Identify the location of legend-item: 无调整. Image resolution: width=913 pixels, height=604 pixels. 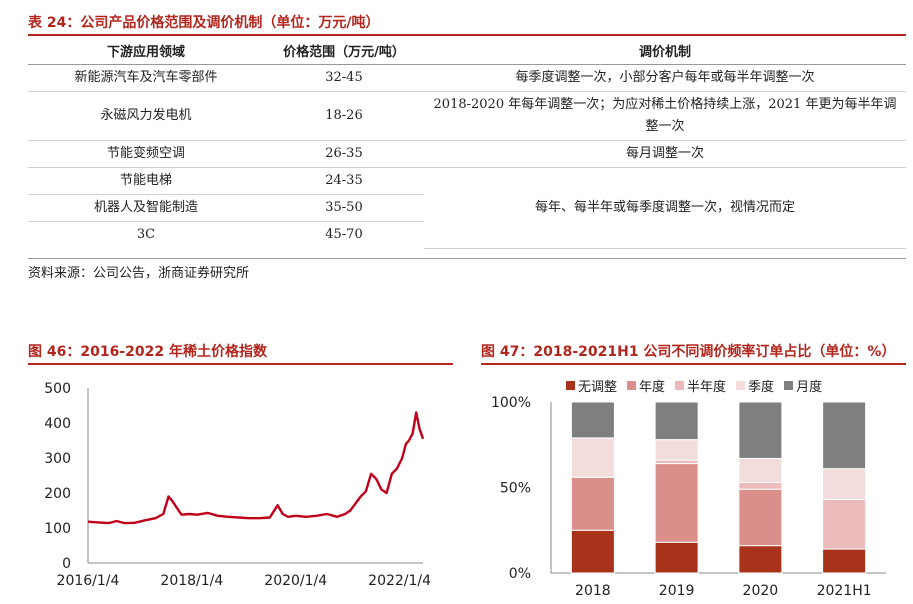
(591, 385).